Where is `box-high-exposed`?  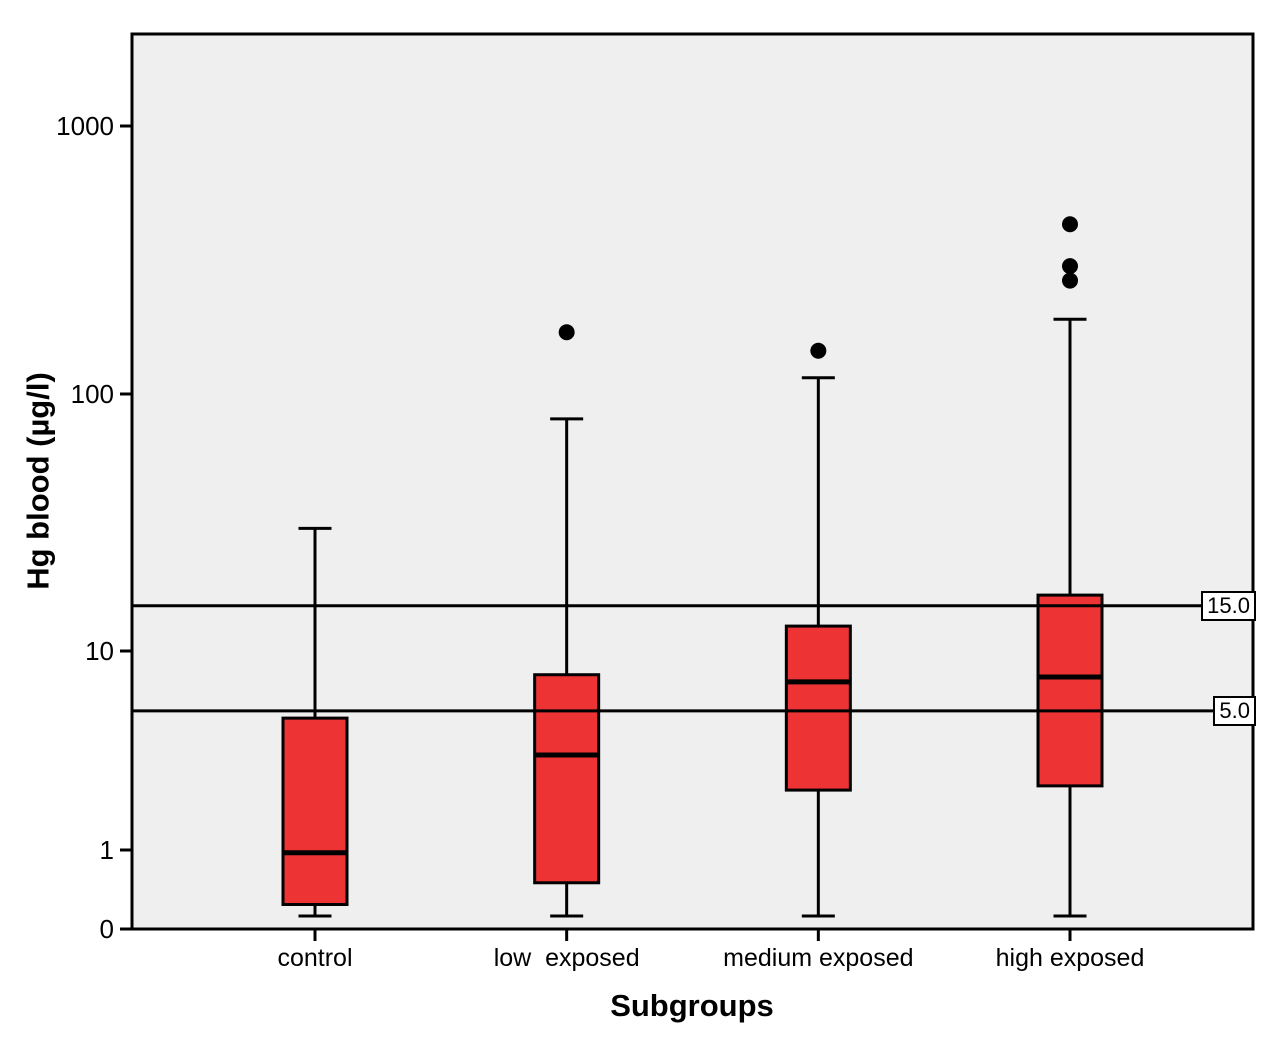 box-high-exposed is located at coordinates (1070, 690).